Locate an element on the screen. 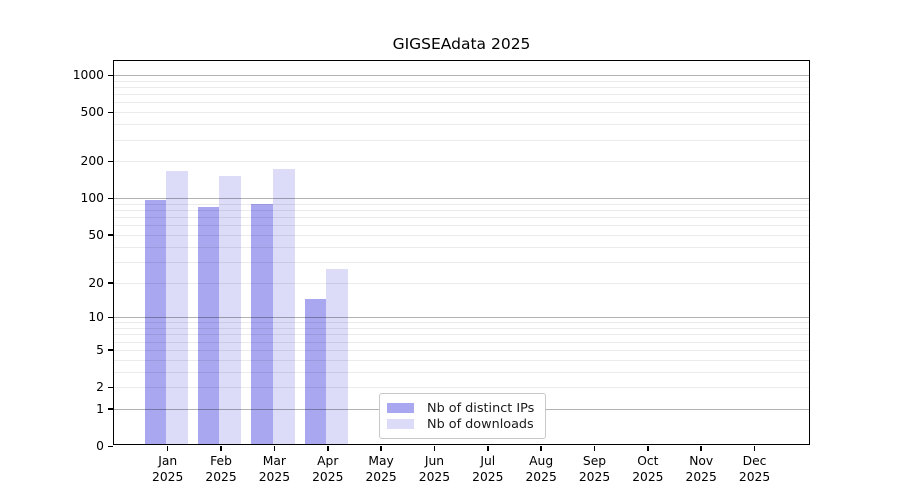 The width and height of the screenshot is (900, 500). legend-swatch-downloads-icon is located at coordinates (400, 424).